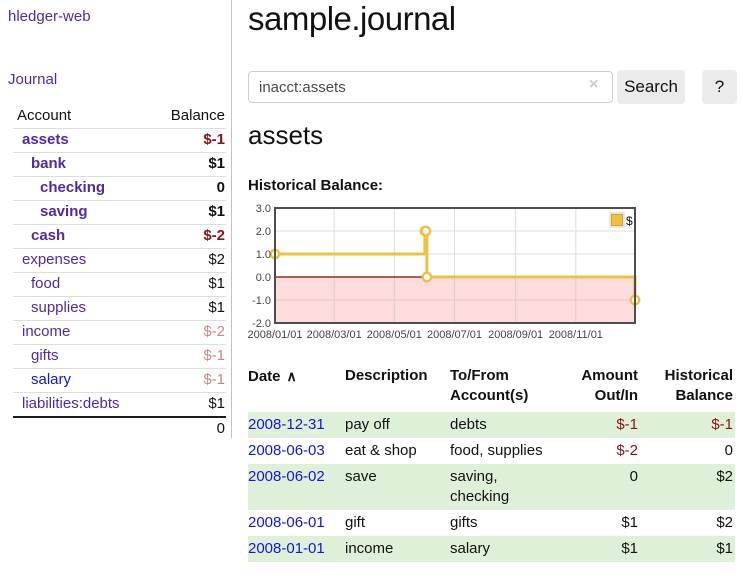 Image resolution: width=742 pixels, height=582 pixels. I want to click on svg-text: 0.0, so click(263, 278).